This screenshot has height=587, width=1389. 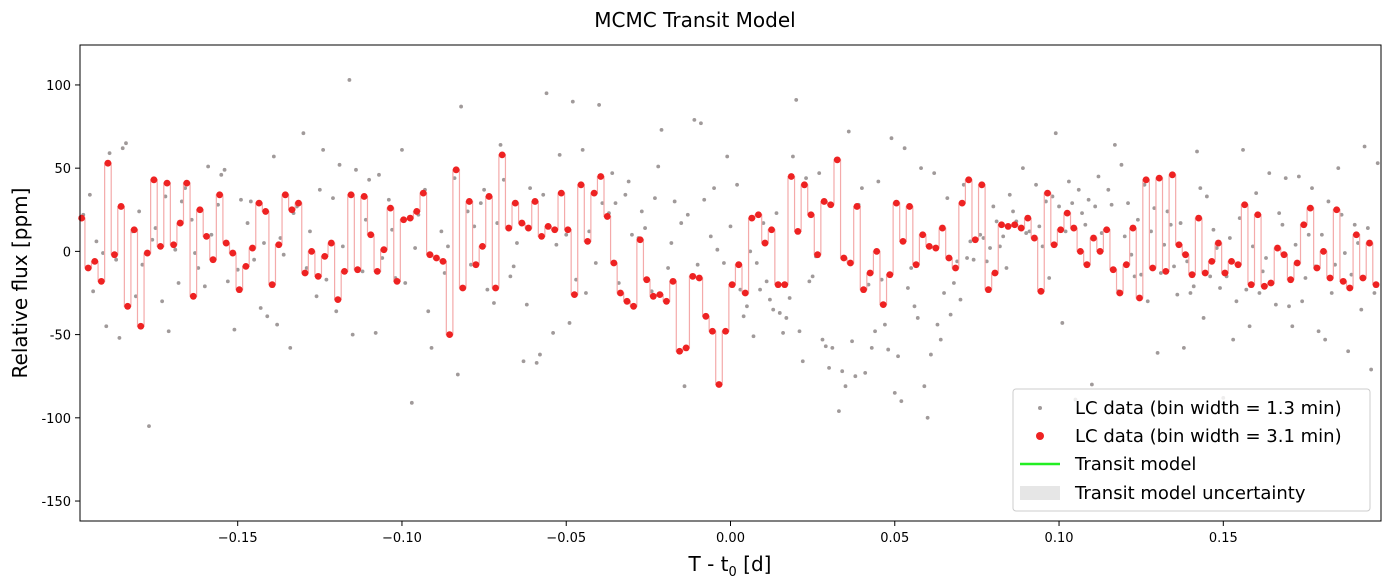 What do you see at coordinates (1135, 464) in the screenshot?
I see `legend-model-label: Transit model` at bounding box center [1135, 464].